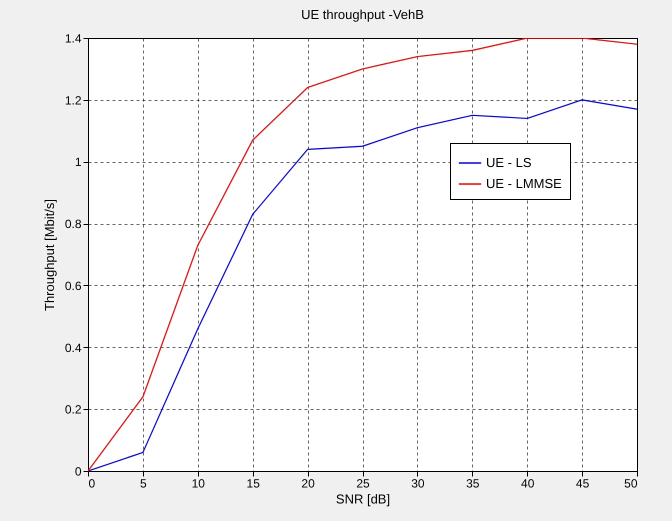  What do you see at coordinates (78, 162) in the screenshot?
I see `y-tick-label: 1` at bounding box center [78, 162].